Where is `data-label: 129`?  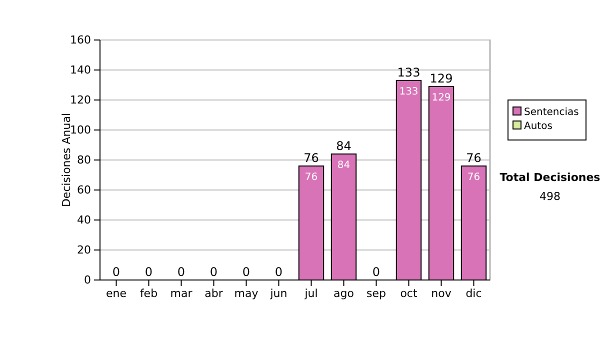 data-label: 129 is located at coordinates (441, 98).